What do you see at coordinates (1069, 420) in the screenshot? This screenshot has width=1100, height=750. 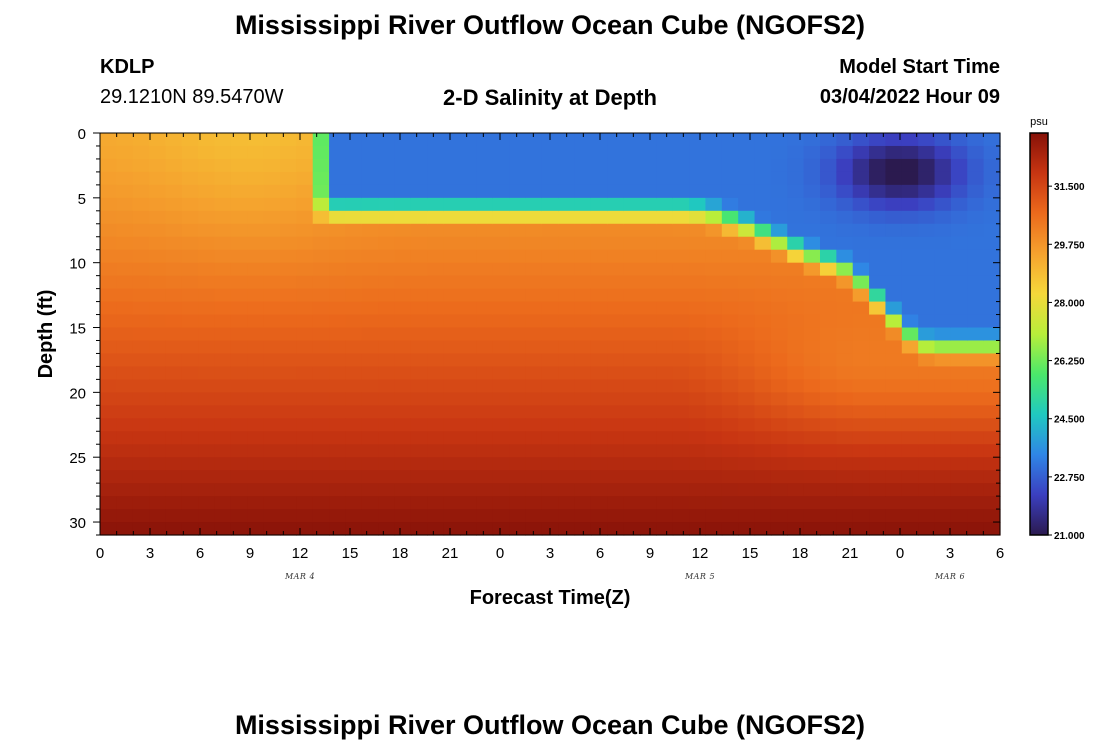 I see `colorbar-tick-label: 24.500` at bounding box center [1069, 420].